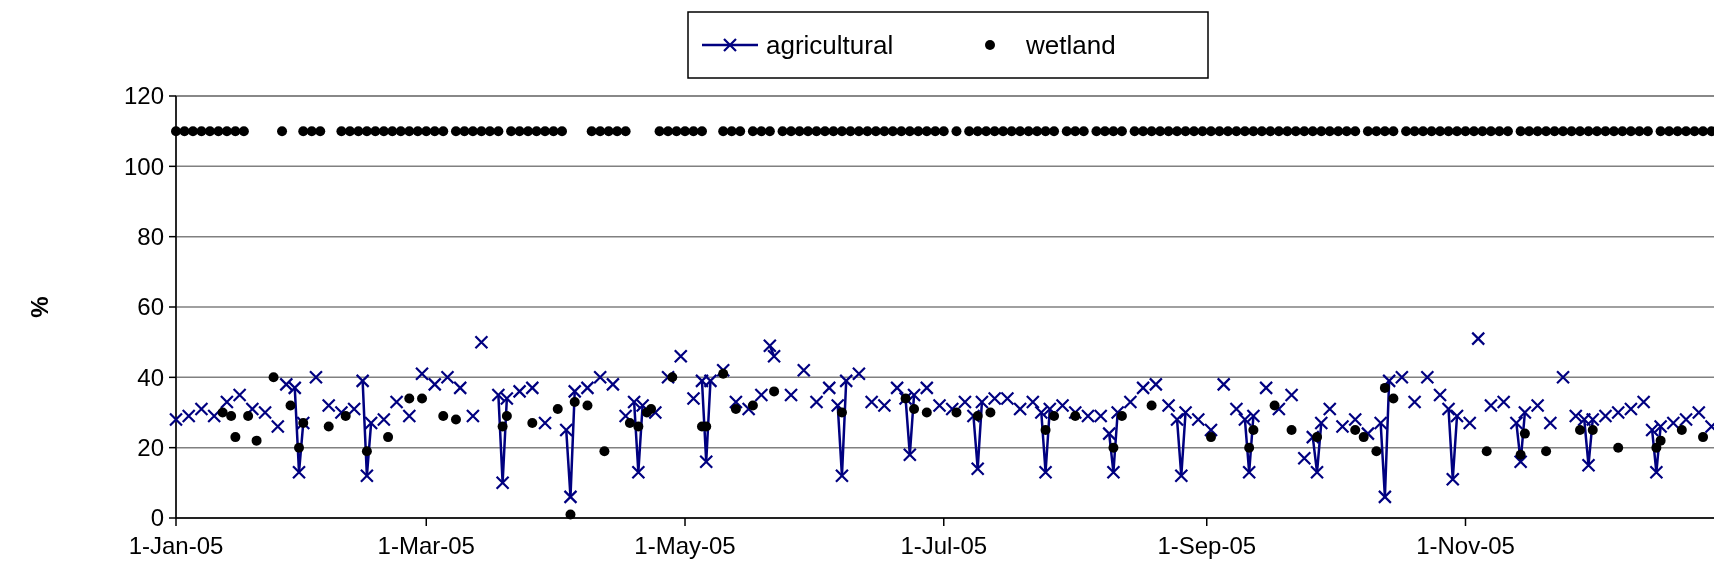  Describe the element at coordinates (150, 448) in the screenshot. I see `y-tick-label: 20` at that location.